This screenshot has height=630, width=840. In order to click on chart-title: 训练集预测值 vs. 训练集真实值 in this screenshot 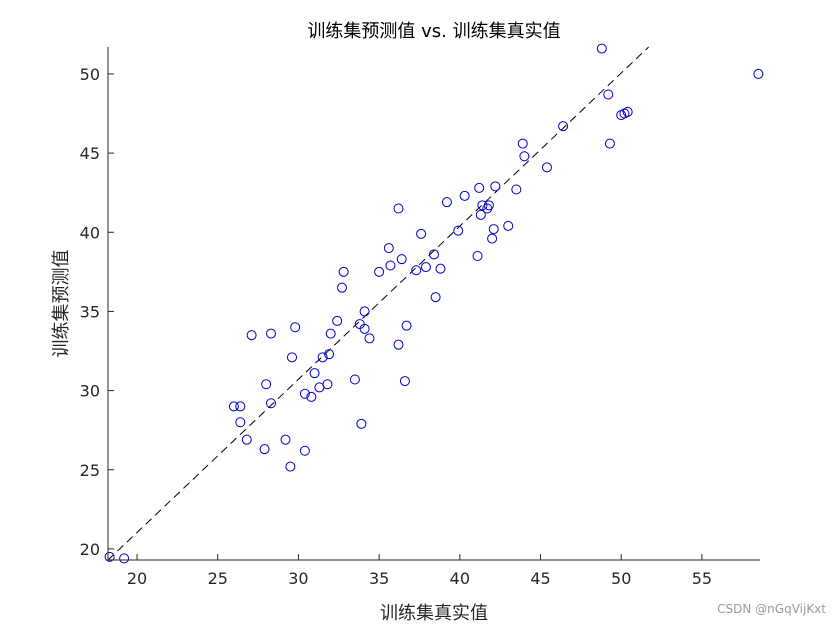, I will do `click(433, 31)`.